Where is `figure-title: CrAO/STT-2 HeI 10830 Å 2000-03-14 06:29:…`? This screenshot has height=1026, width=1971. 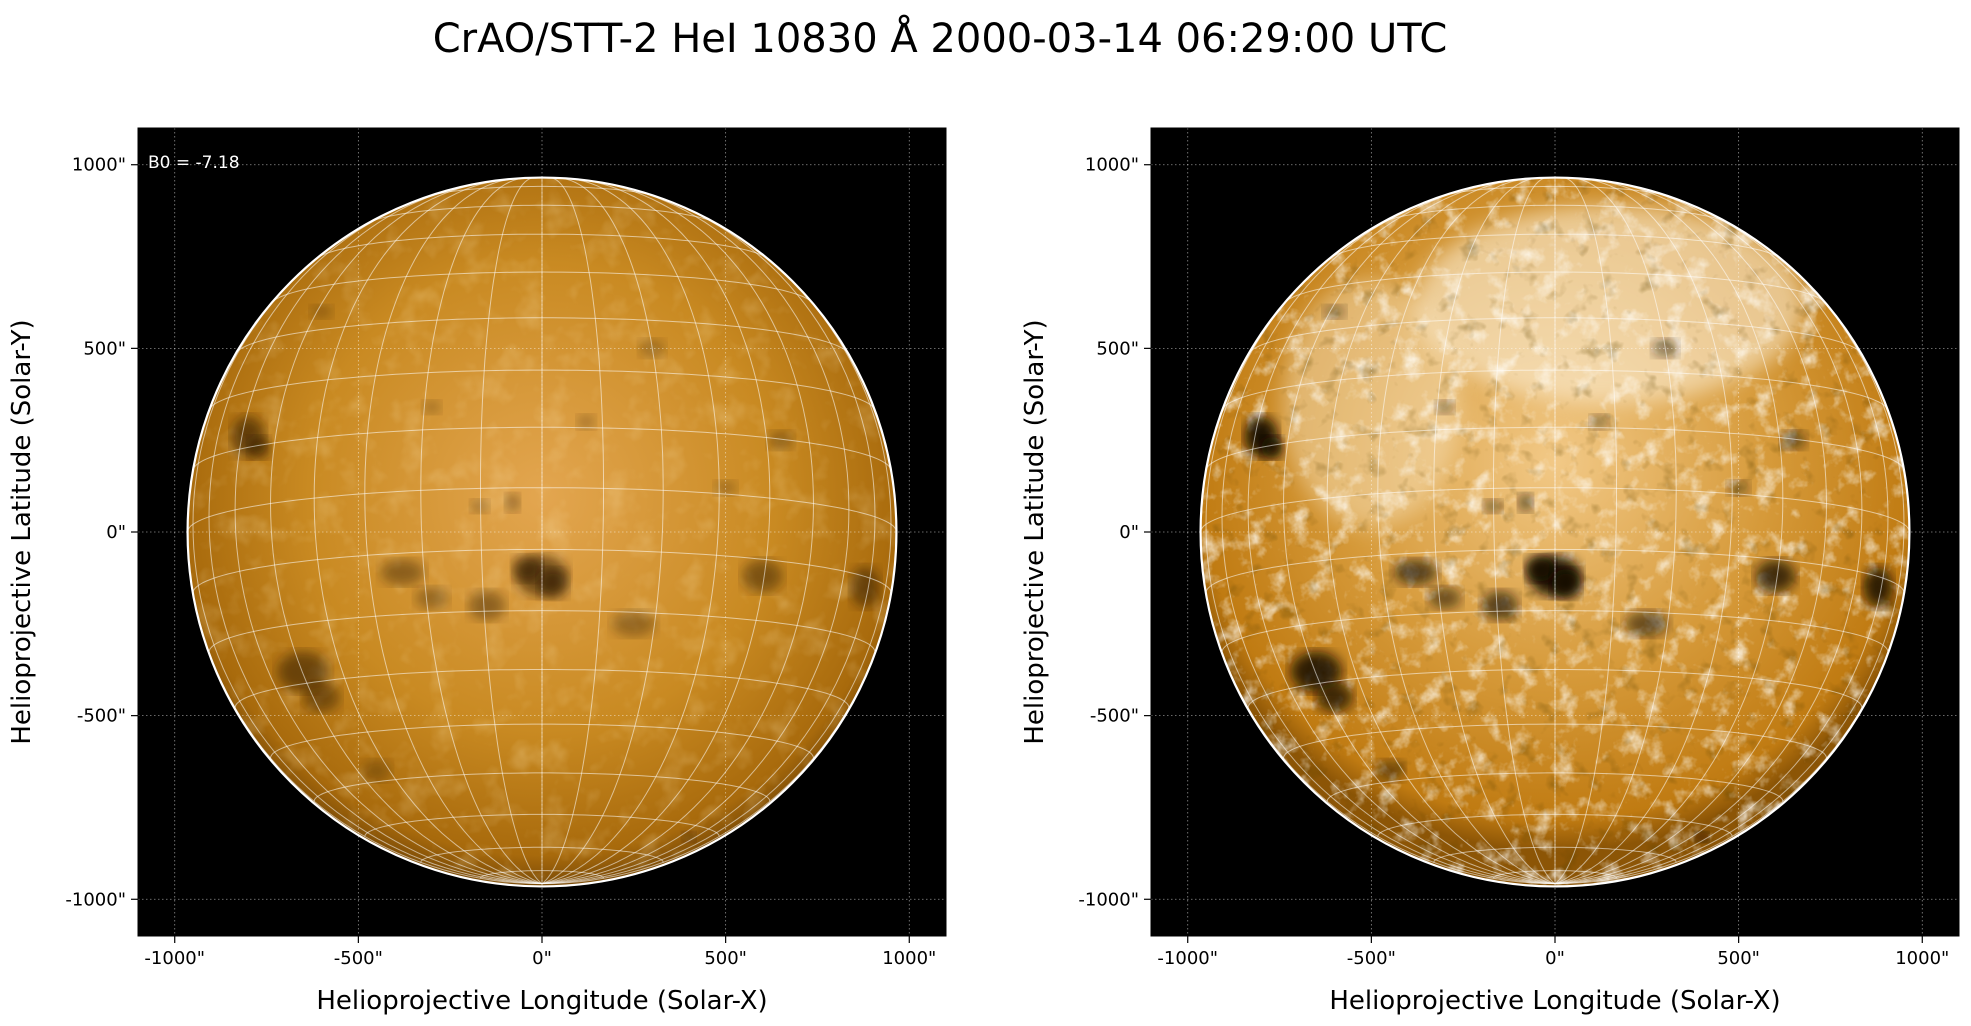 figure-title: CrAO/STT-2 HeI 10830 Å 2000-03-14 06:29:… is located at coordinates (940, 38).